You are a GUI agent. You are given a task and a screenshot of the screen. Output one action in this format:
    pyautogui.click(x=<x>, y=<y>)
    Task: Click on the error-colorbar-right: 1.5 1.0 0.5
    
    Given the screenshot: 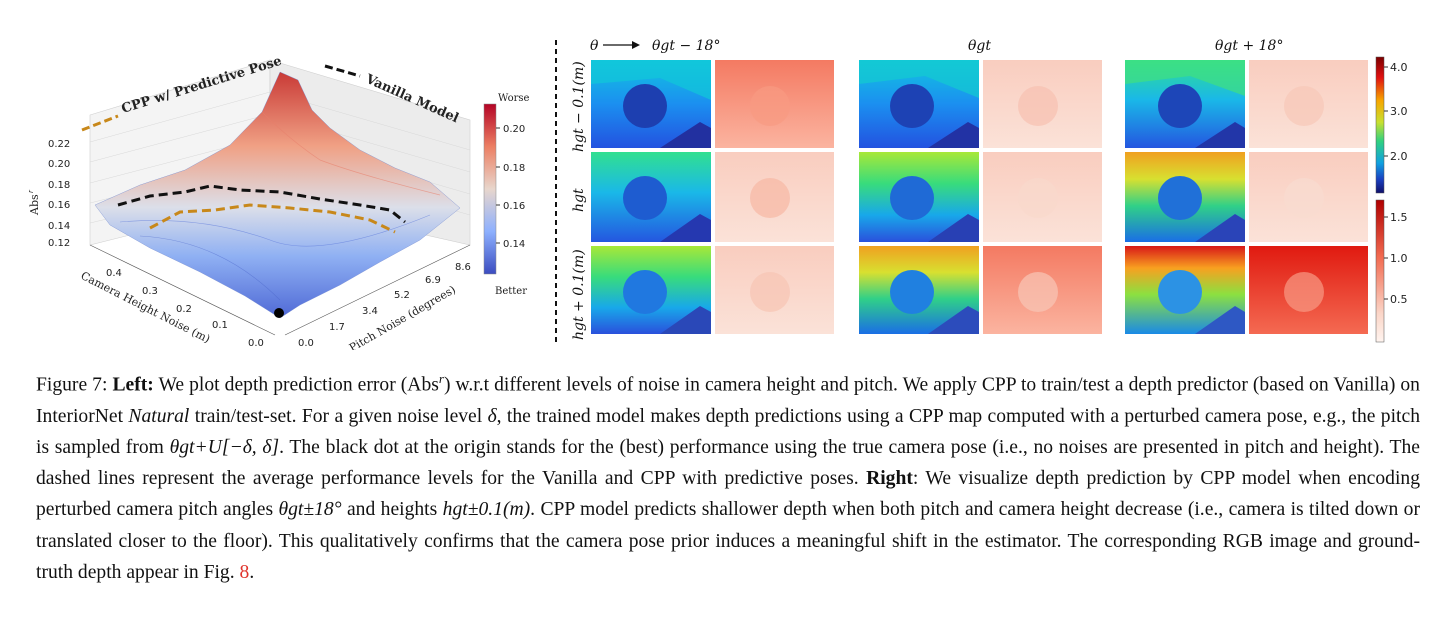 What is the action you would take?
    pyautogui.click(x=1391, y=271)
    